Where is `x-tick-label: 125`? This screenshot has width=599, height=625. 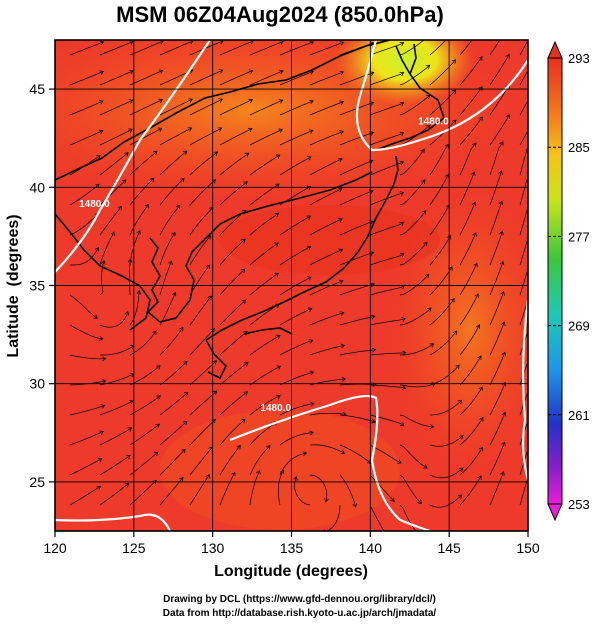 x-tick-label: 125 is located at coordinates (134, 548).